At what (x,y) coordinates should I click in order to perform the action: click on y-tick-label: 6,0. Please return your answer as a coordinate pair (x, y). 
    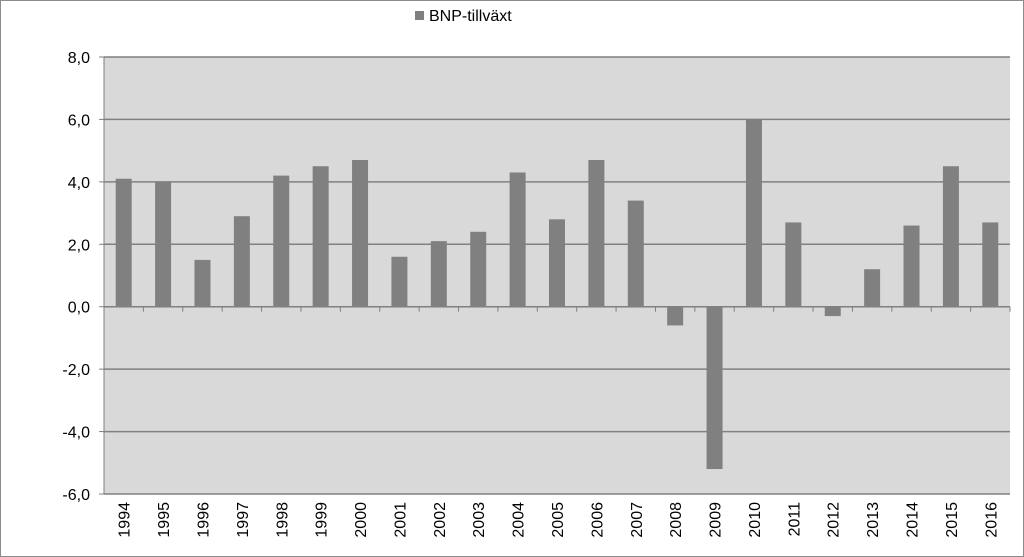
    Looking at the image, I should click on (79, 120).